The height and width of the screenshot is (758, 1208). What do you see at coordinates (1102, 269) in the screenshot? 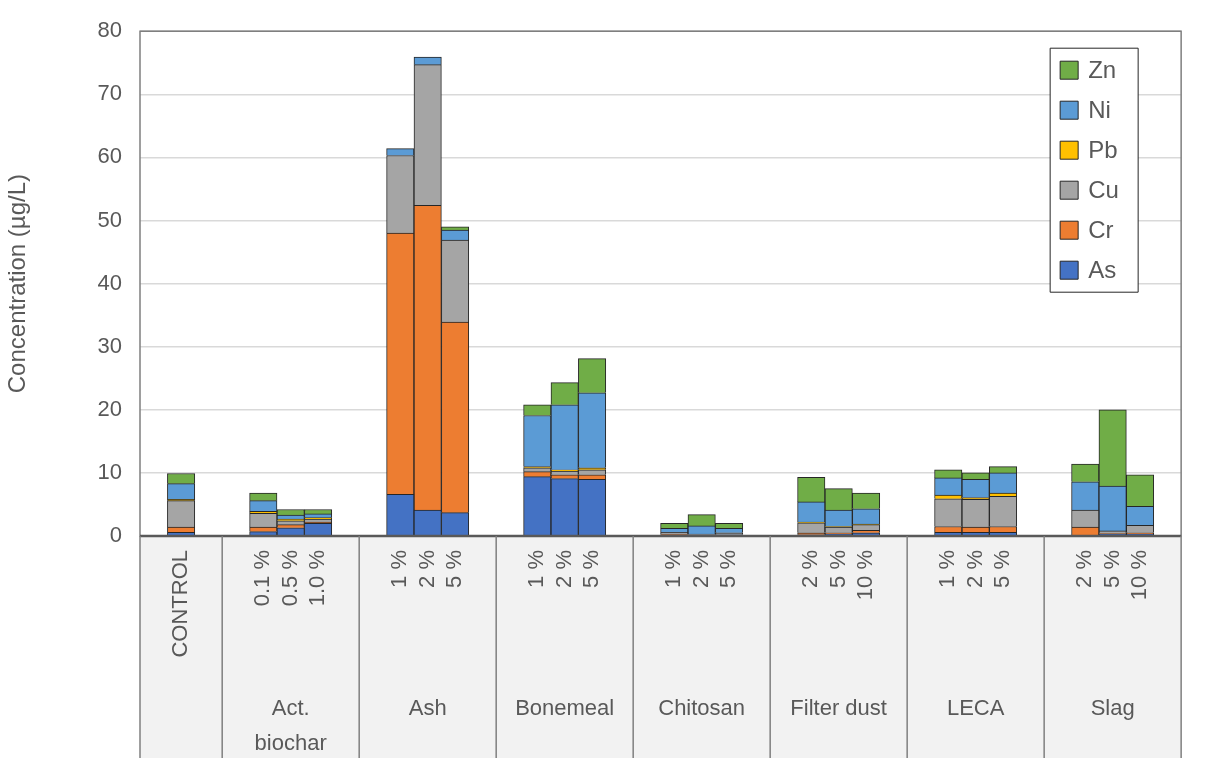
I see `legend-label: As` at bounding box center [1102, 269].